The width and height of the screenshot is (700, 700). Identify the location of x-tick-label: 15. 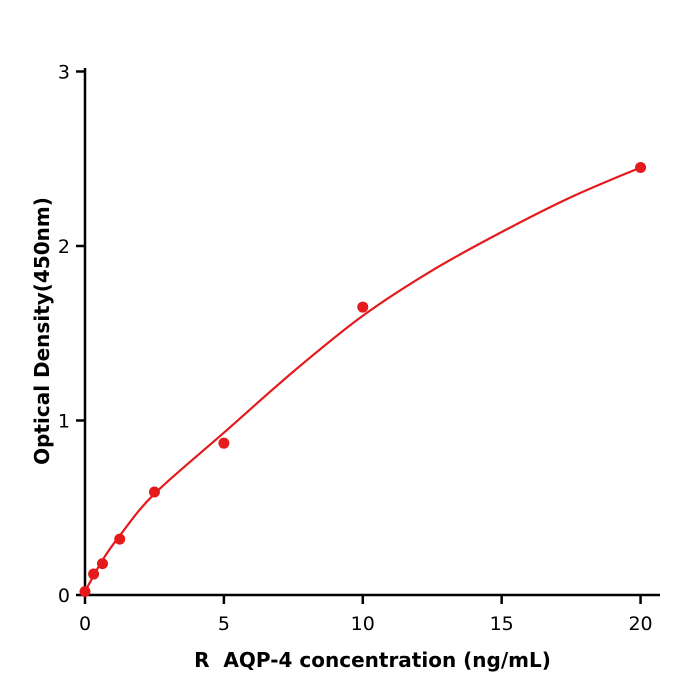
(502, 624).